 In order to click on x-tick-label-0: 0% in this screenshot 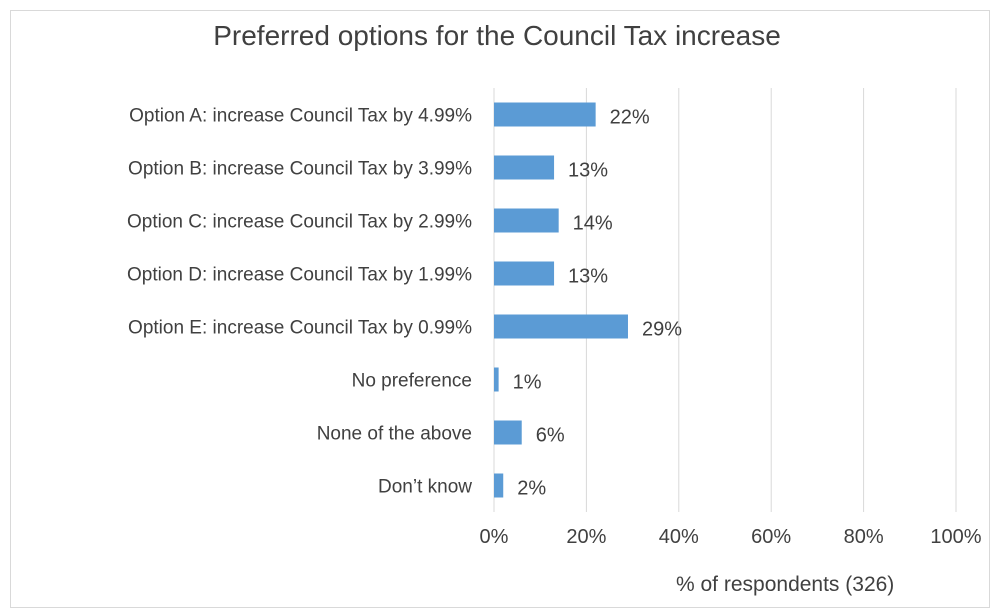, I will do `click(494, 537)`.